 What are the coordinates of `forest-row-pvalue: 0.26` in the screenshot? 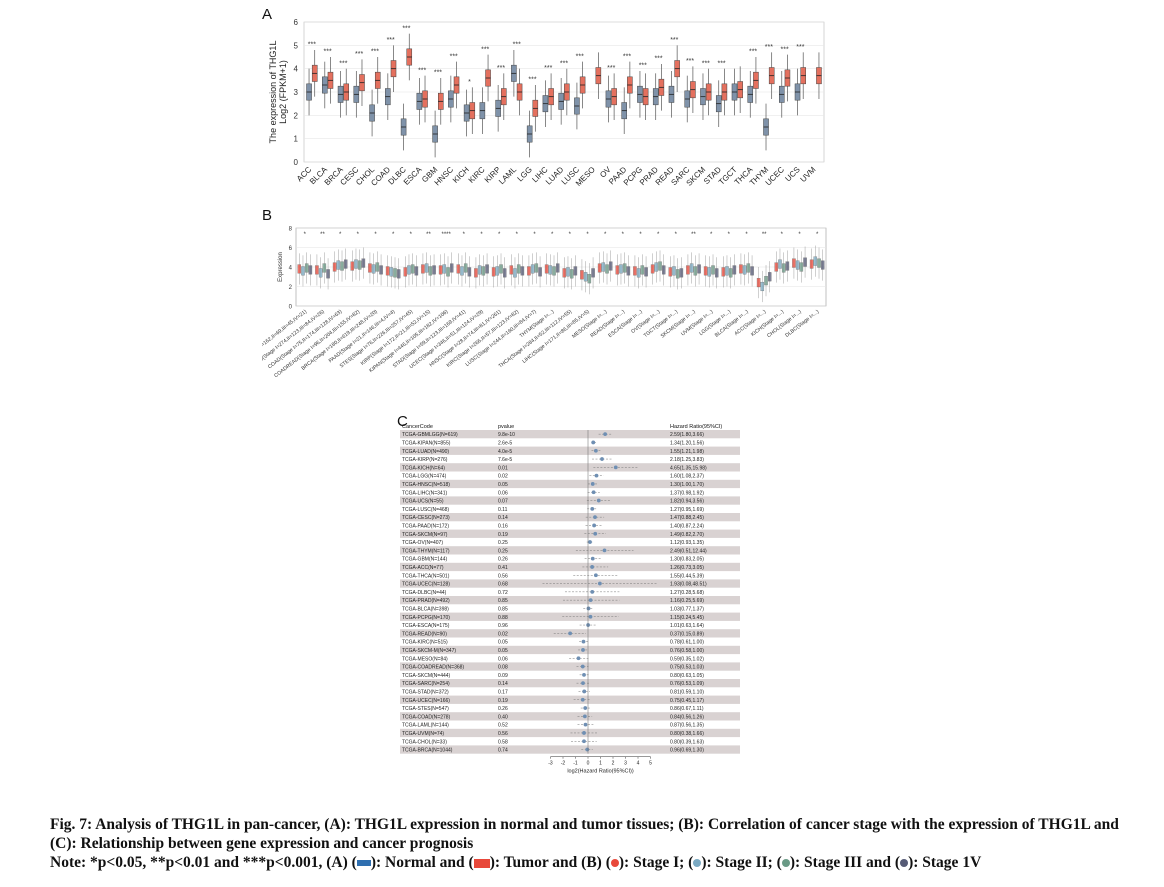 It's located at (503, 709).